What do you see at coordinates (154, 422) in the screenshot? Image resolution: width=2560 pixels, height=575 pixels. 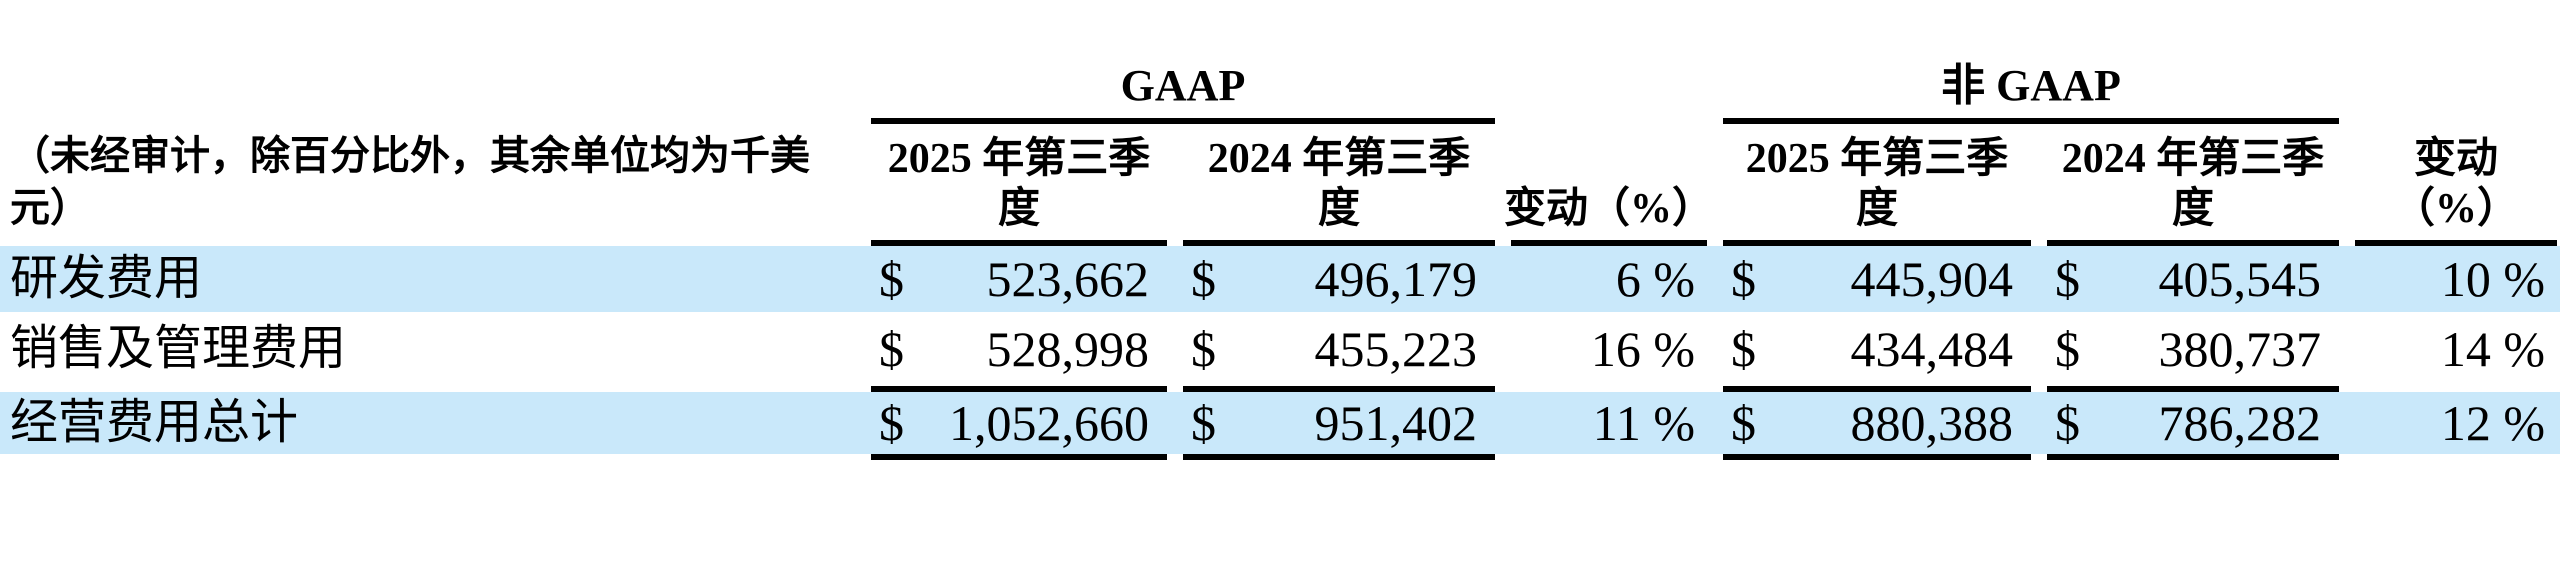 I see `row-label: 经营费用总计` at bounding box center [154, 422].